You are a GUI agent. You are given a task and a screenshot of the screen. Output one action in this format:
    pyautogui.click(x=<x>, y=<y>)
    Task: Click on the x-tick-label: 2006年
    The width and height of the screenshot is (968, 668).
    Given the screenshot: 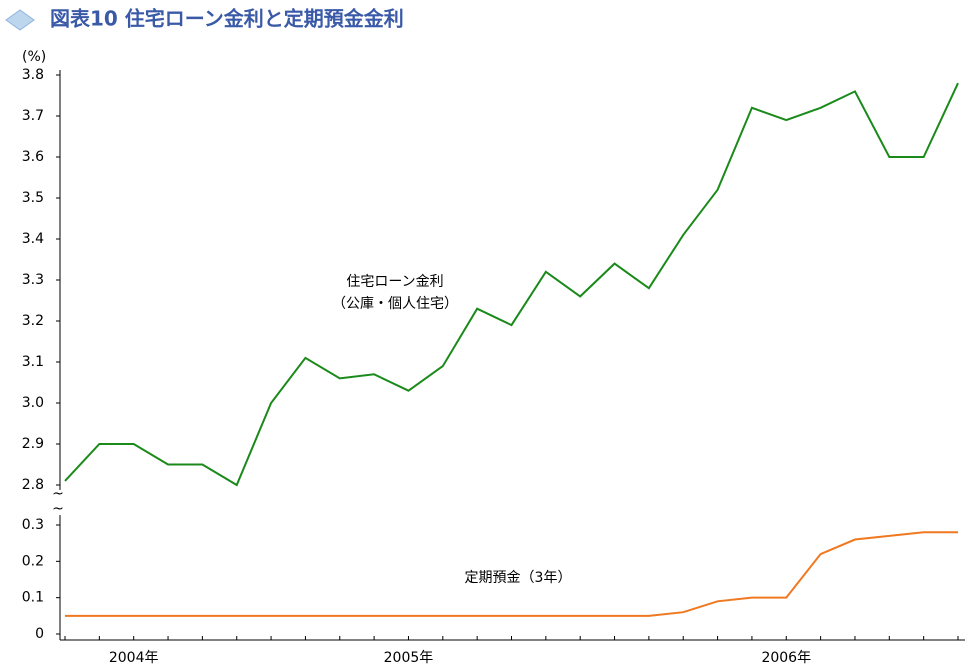 What is the action you would take?
    pyautogui.click(x=786, y=658)
    